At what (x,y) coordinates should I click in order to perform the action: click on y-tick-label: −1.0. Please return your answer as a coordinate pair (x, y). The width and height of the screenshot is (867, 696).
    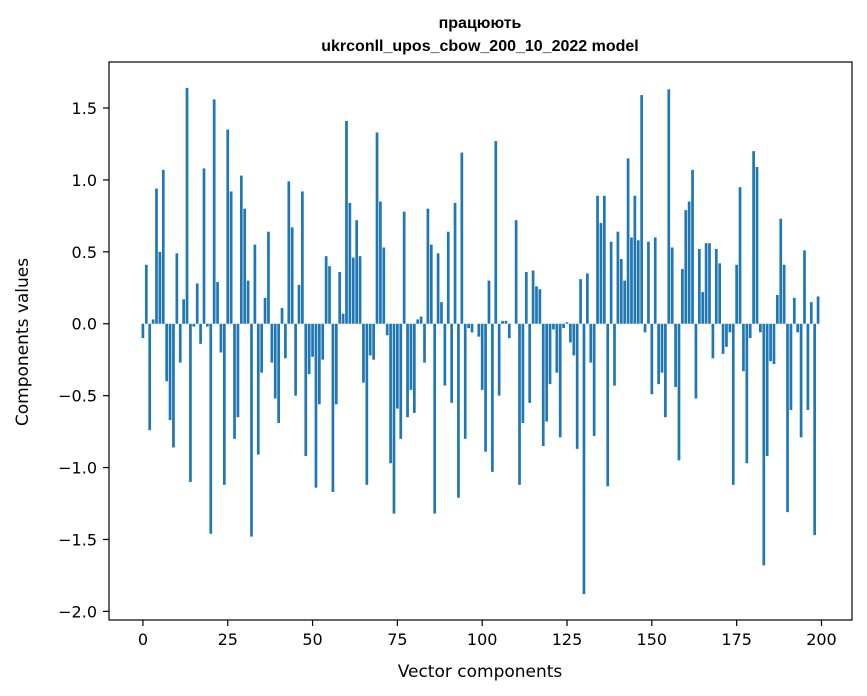
    Looking at the image, I should click on (77, 468).